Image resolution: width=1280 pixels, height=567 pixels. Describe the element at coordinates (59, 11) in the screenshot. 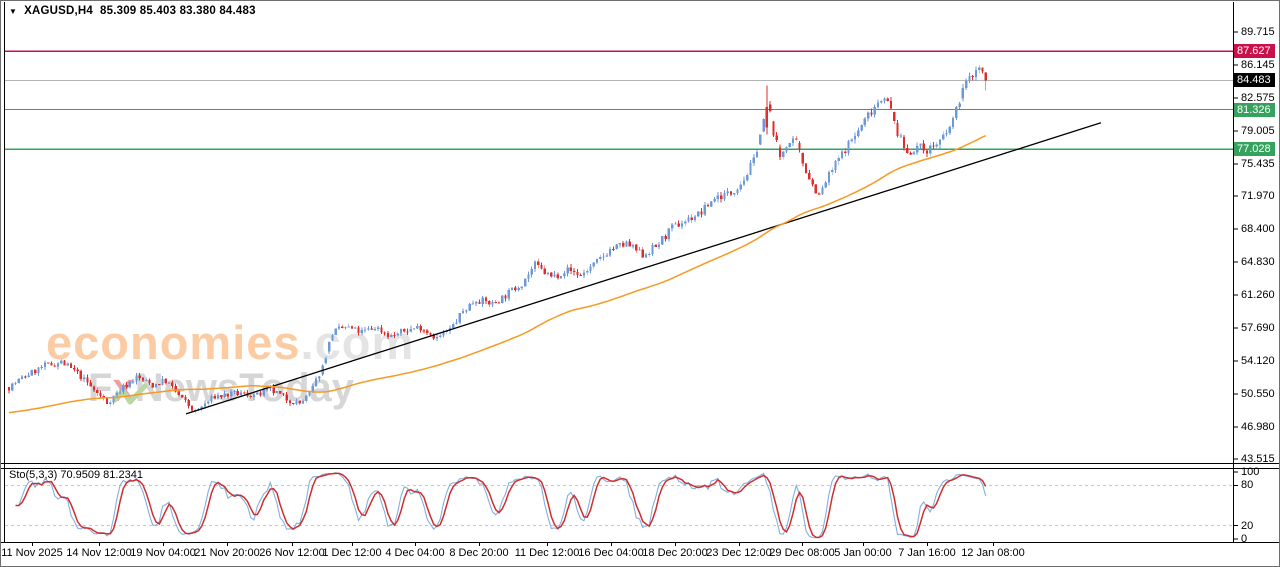

I see `symbol-label: XAGUSD,H4` at that location.